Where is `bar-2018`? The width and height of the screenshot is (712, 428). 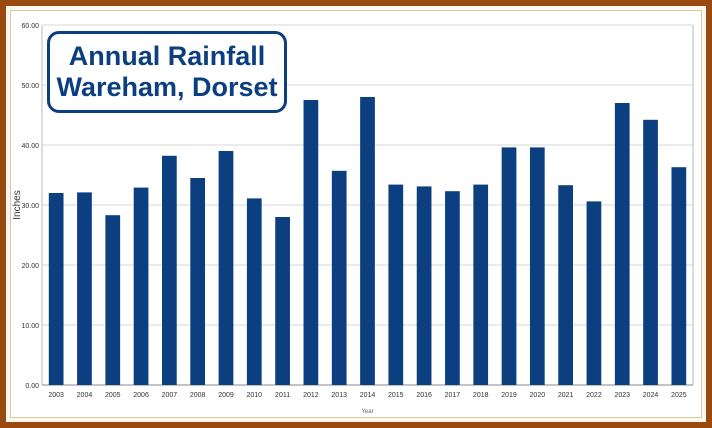 bar-2018 is located at coordinates (481, 284).